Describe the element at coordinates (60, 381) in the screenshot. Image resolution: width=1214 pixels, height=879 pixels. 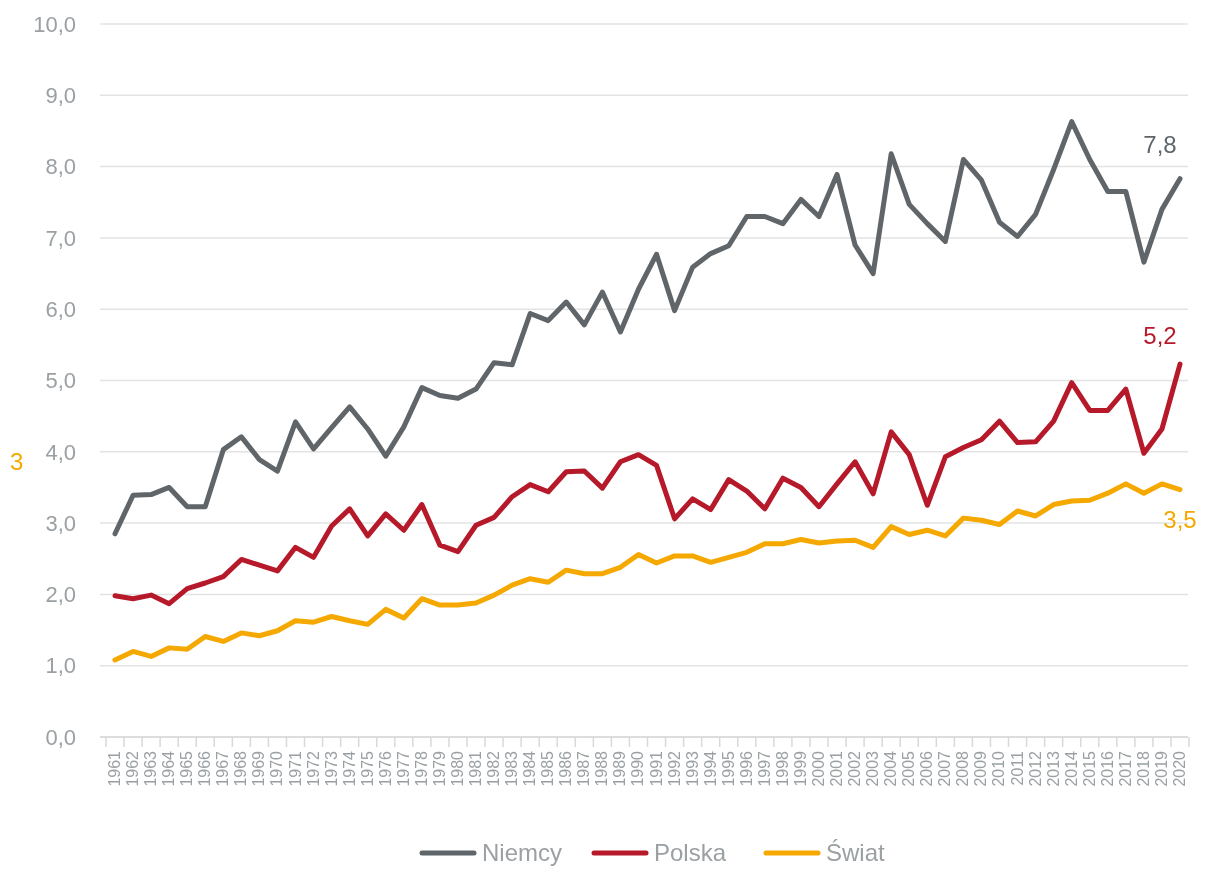
I see `y-tick-label: 5,0` at that location.